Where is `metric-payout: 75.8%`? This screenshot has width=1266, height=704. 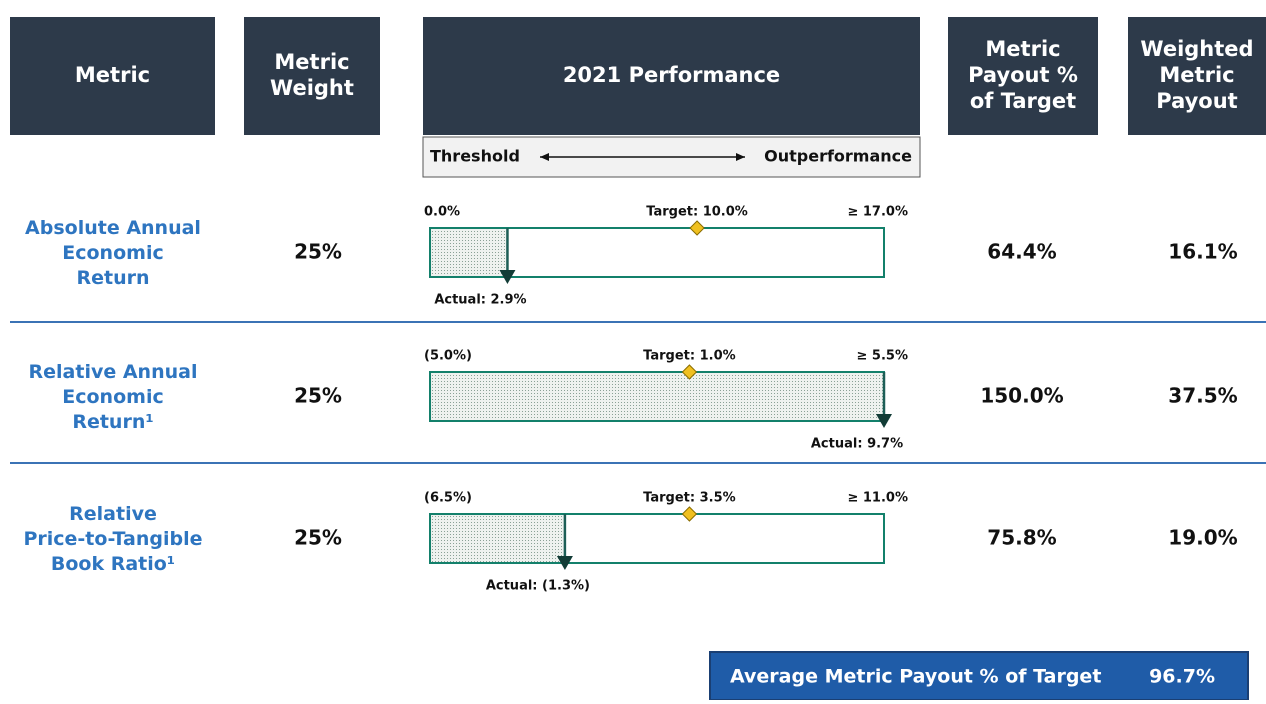
metric-payout: 75.8% is located at coordinates (1021, 538).